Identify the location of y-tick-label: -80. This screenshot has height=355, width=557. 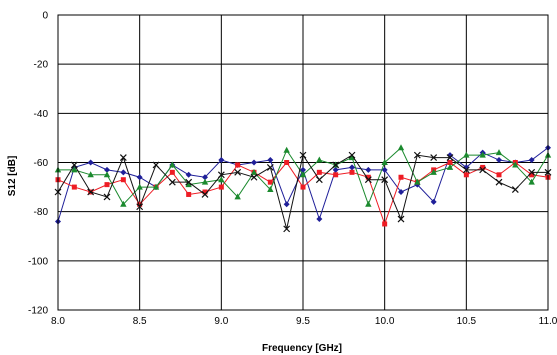
(41, 212).